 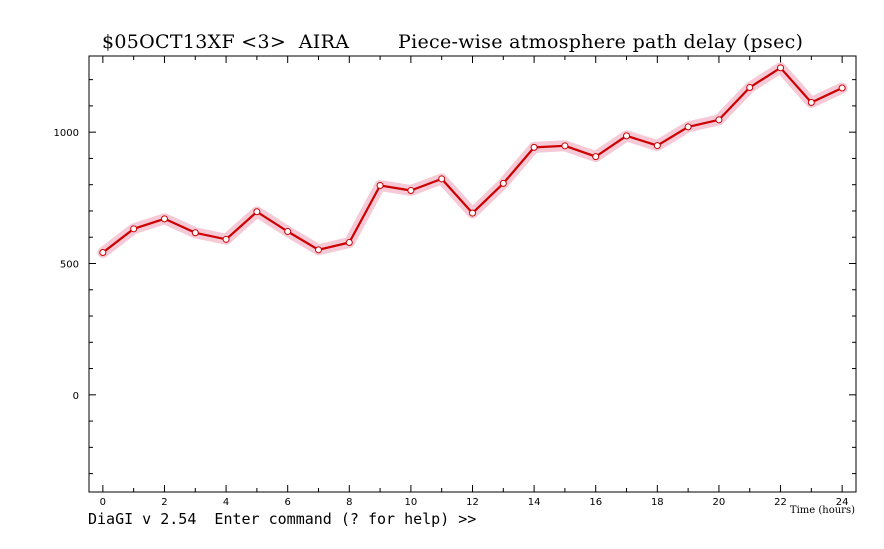 What do you see at coordinates (226, 42) in the screenshot?
I see `experiment-title: $05OCT13XF <3> AIRA` at bounding box center [226, 42].